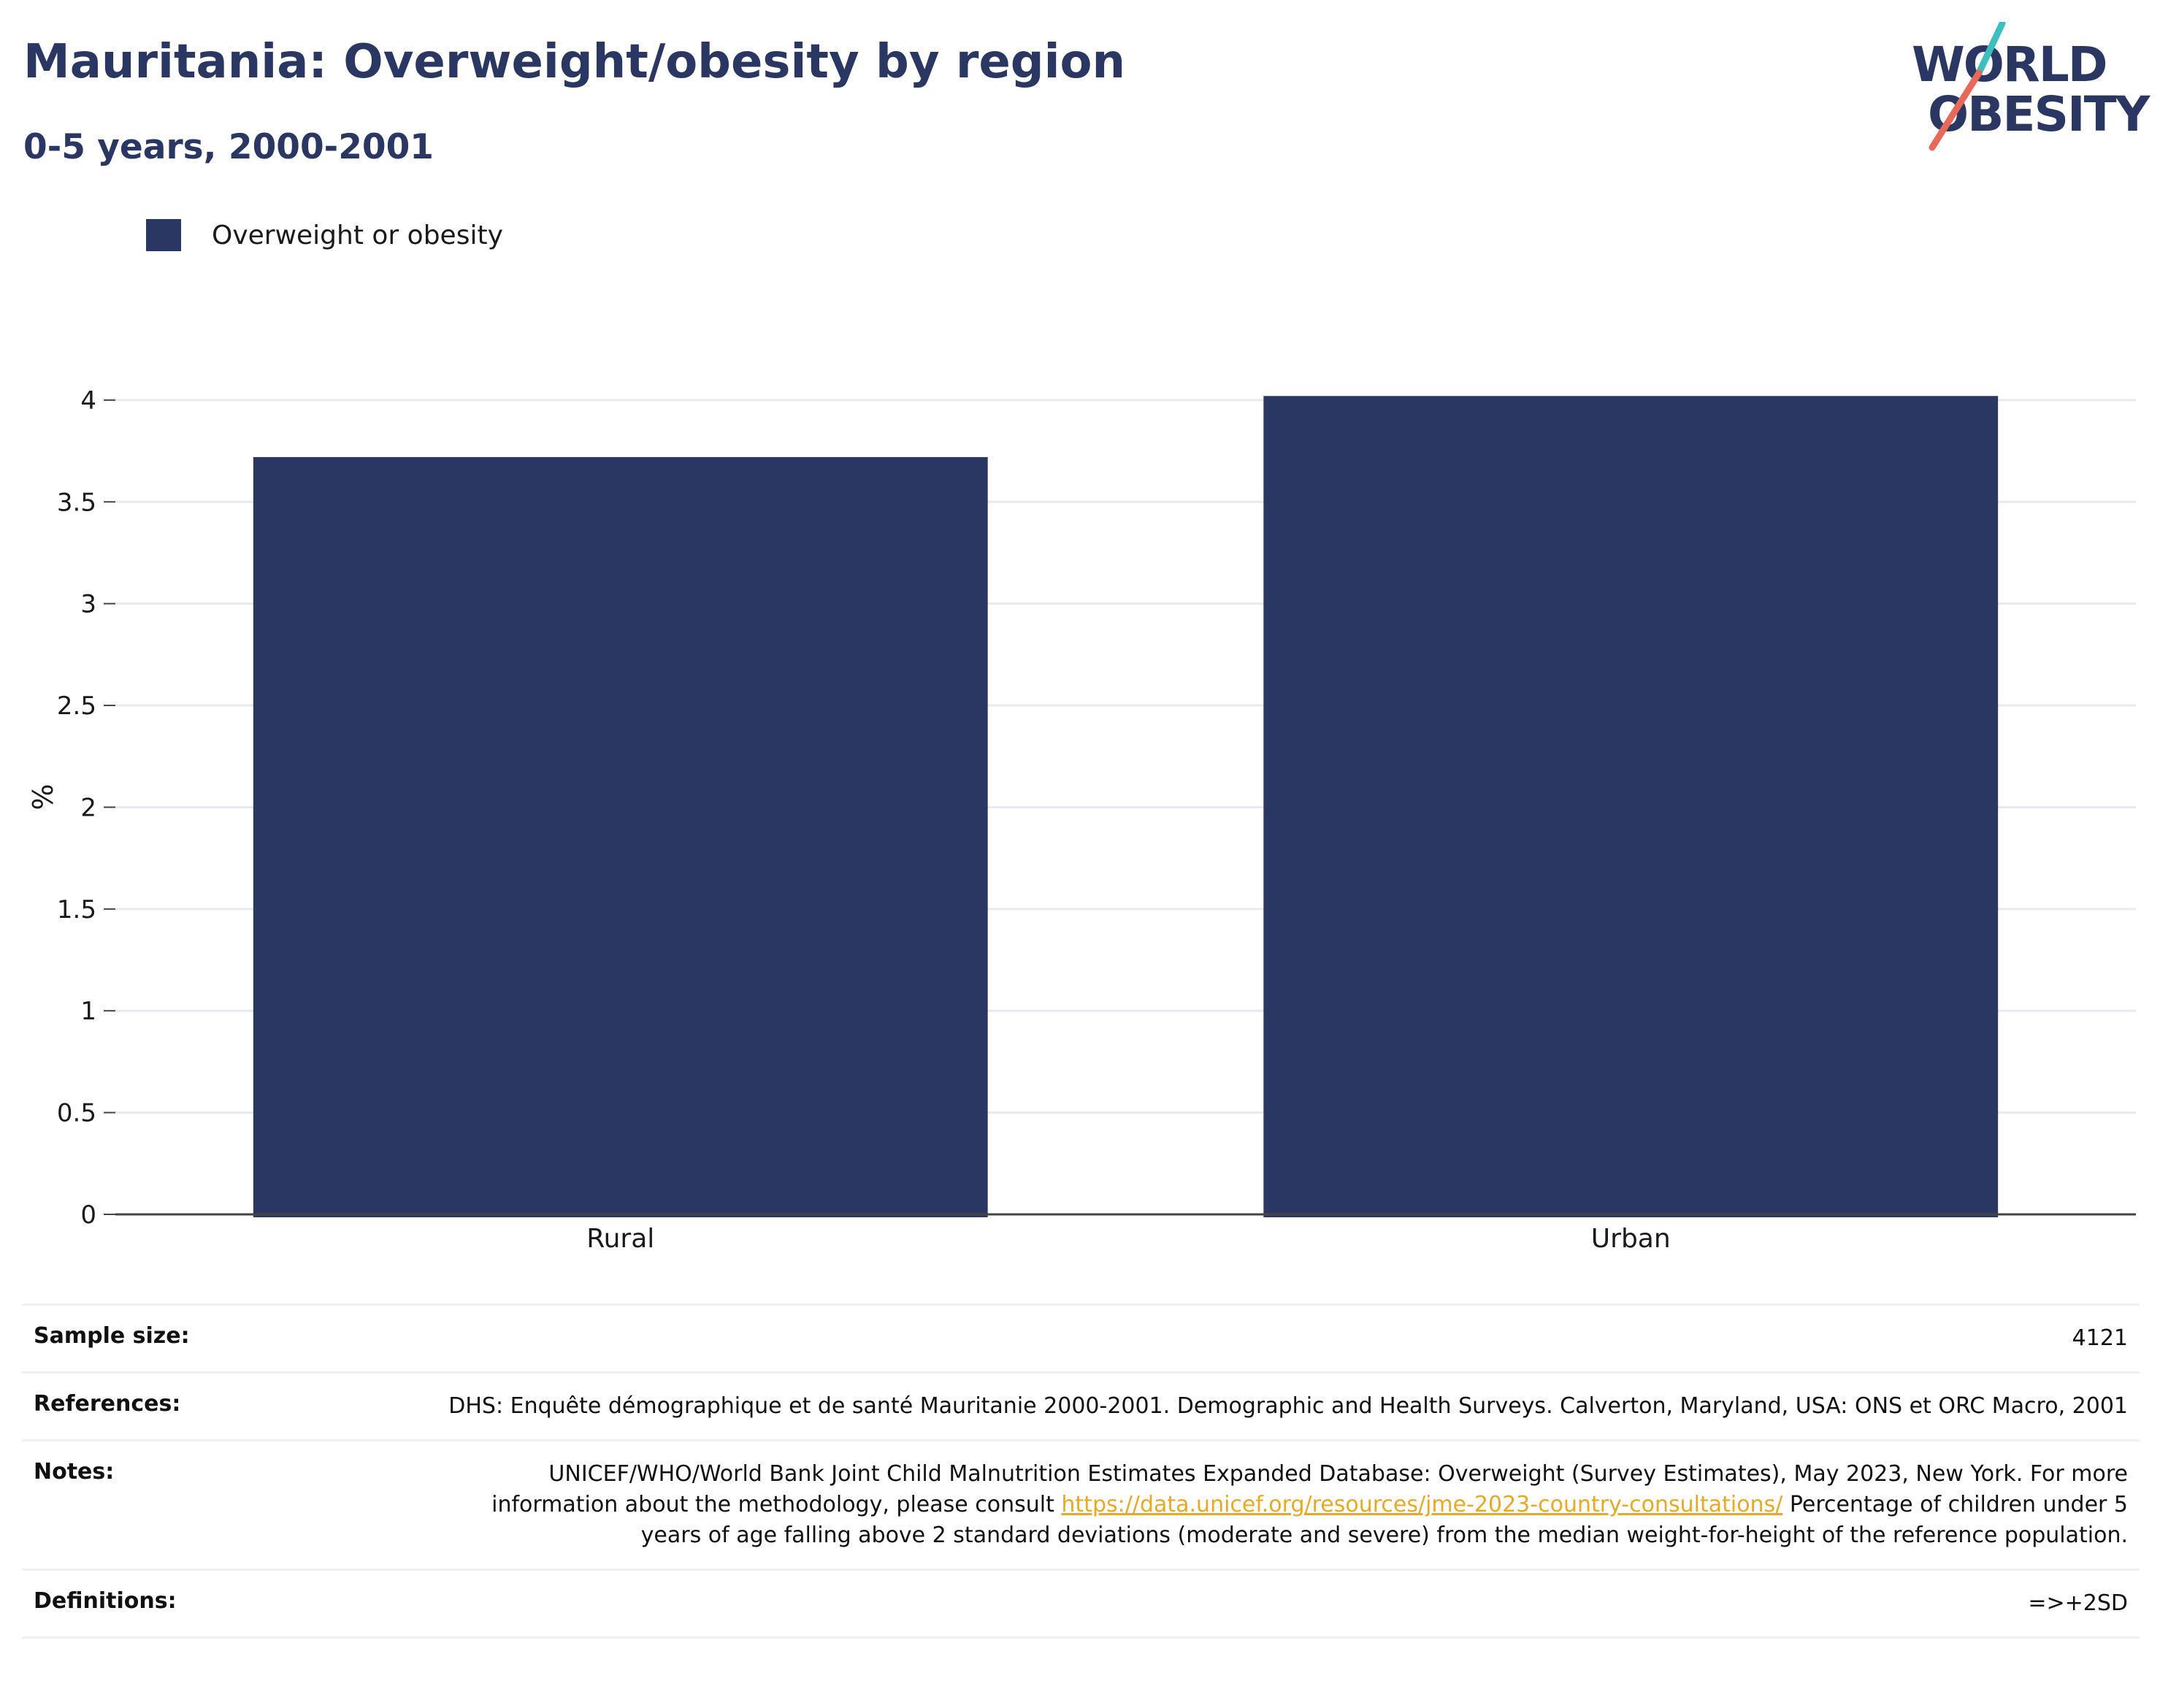  I want to click on y-tick-label: 4, so click(88, 400).